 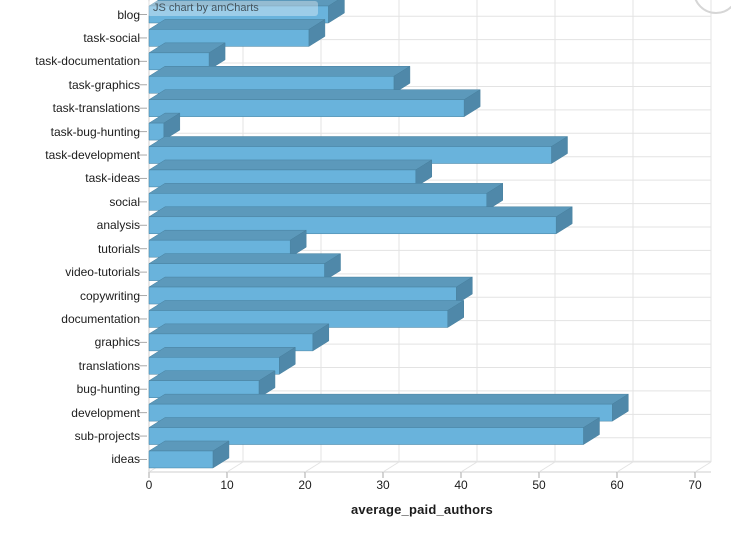 I want to click on bar-blog, so click(x=246, y=12).